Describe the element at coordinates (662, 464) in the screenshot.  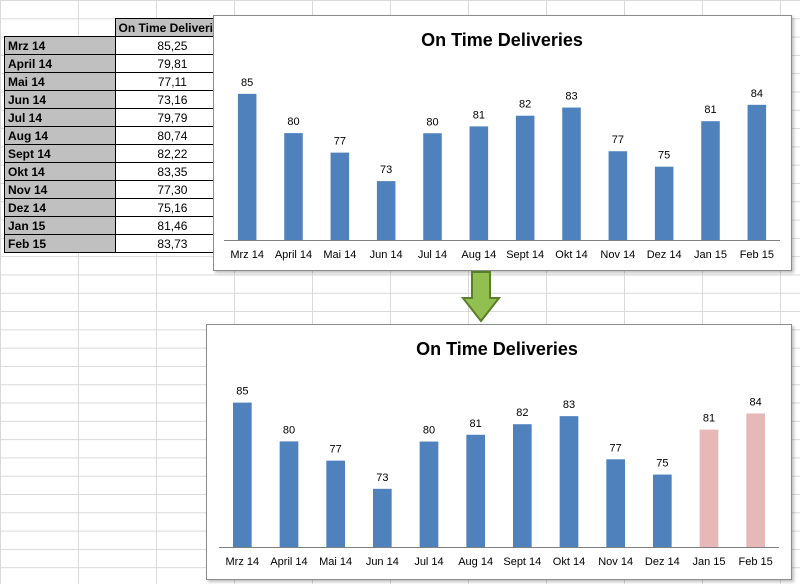
I see `data-label: 75` at that location.